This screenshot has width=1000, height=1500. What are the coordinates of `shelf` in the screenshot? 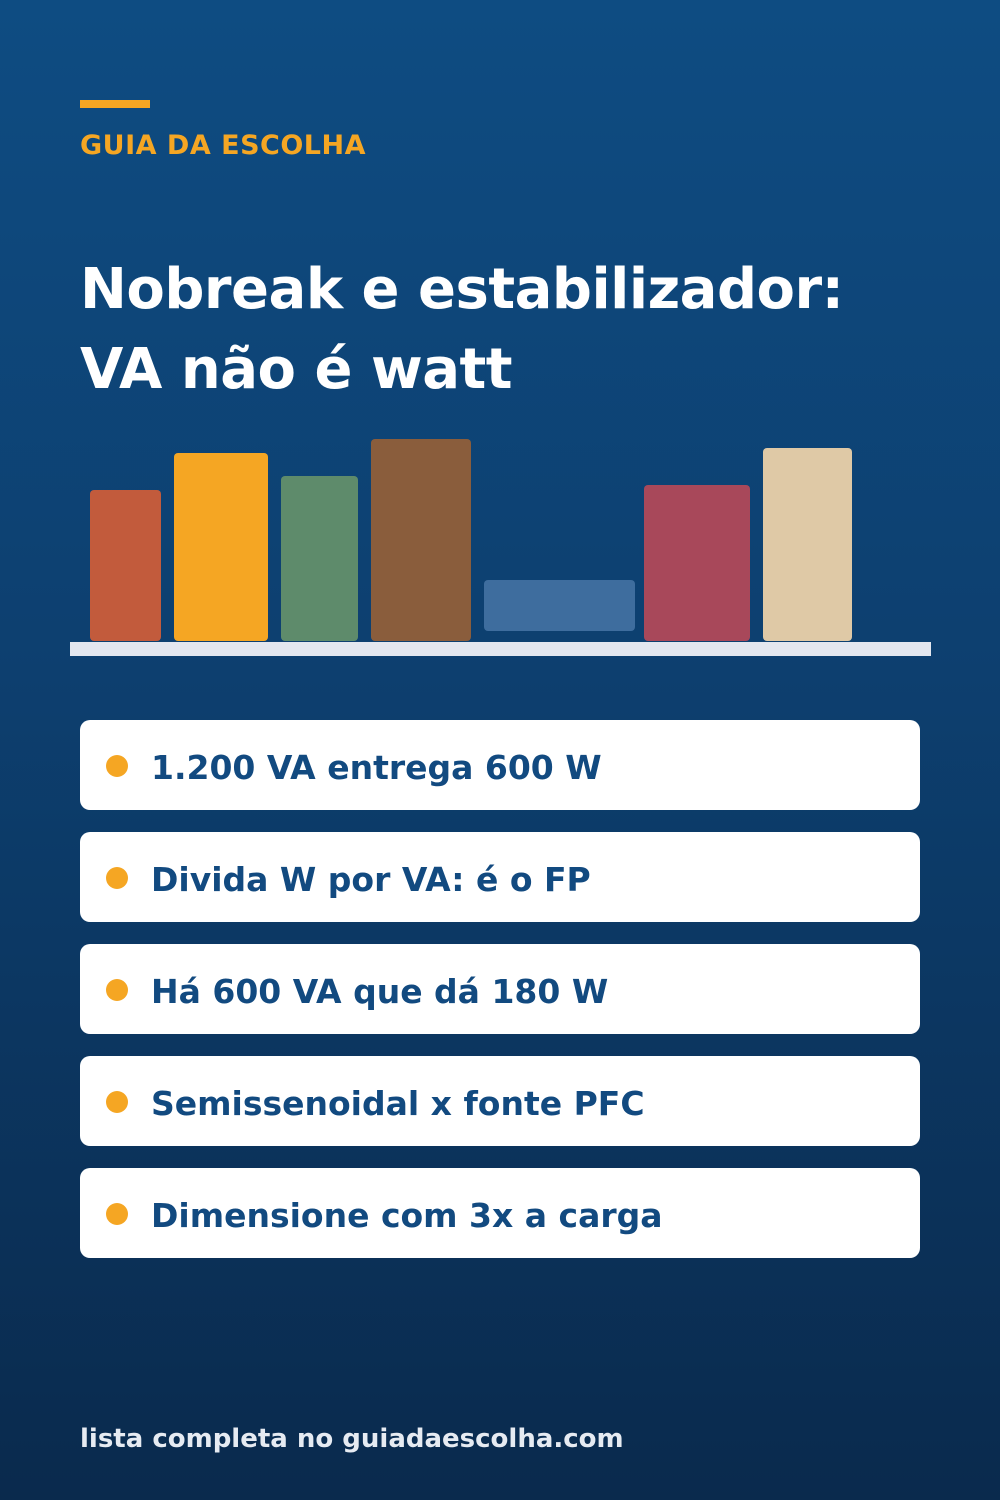 It's located at (500, 649).